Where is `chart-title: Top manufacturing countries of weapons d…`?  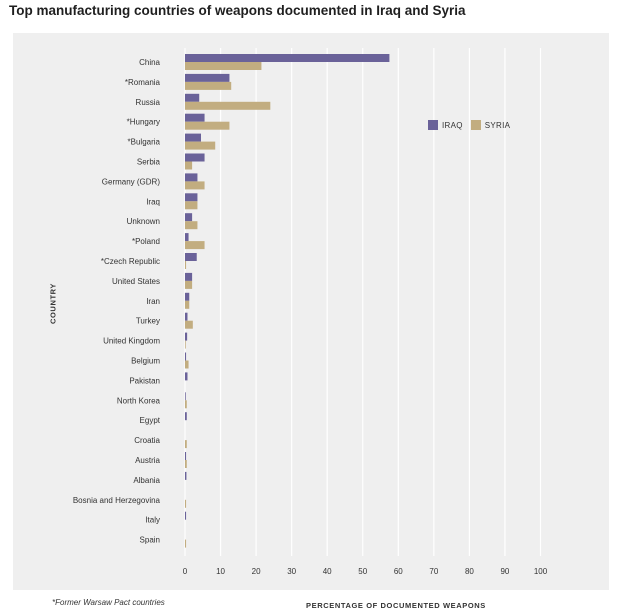 chart-title: Top manufacturing countries of weapons d… is located at coordinates (237, 10).